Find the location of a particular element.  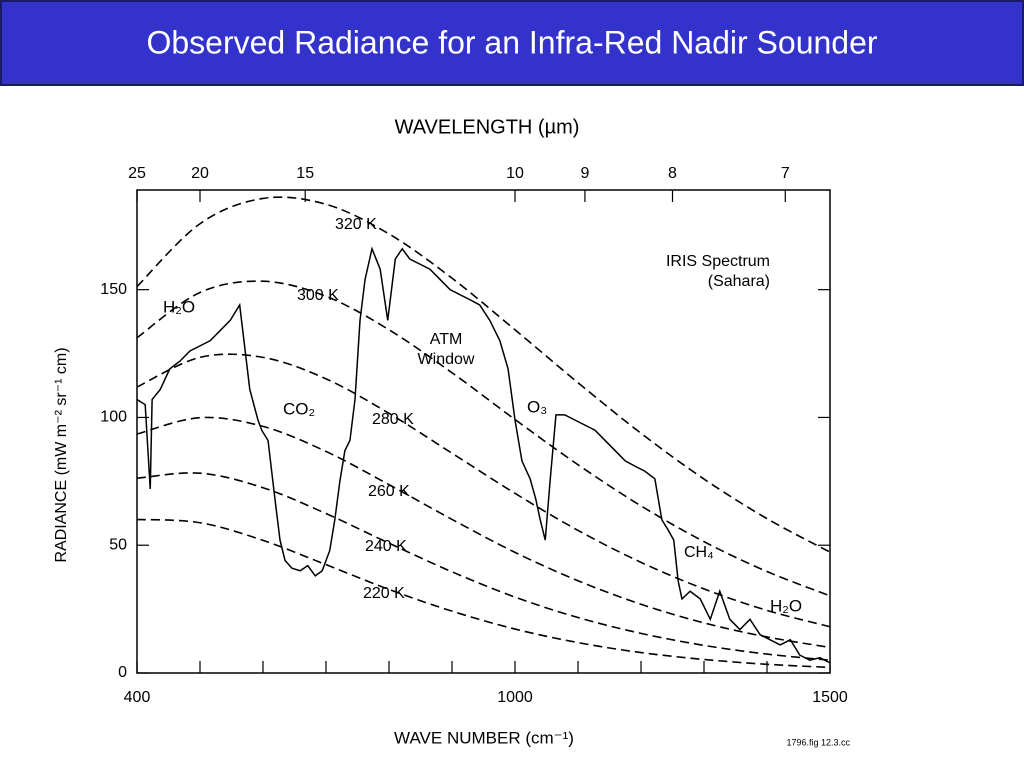

planck-curve is located at coordinates (483, 593).